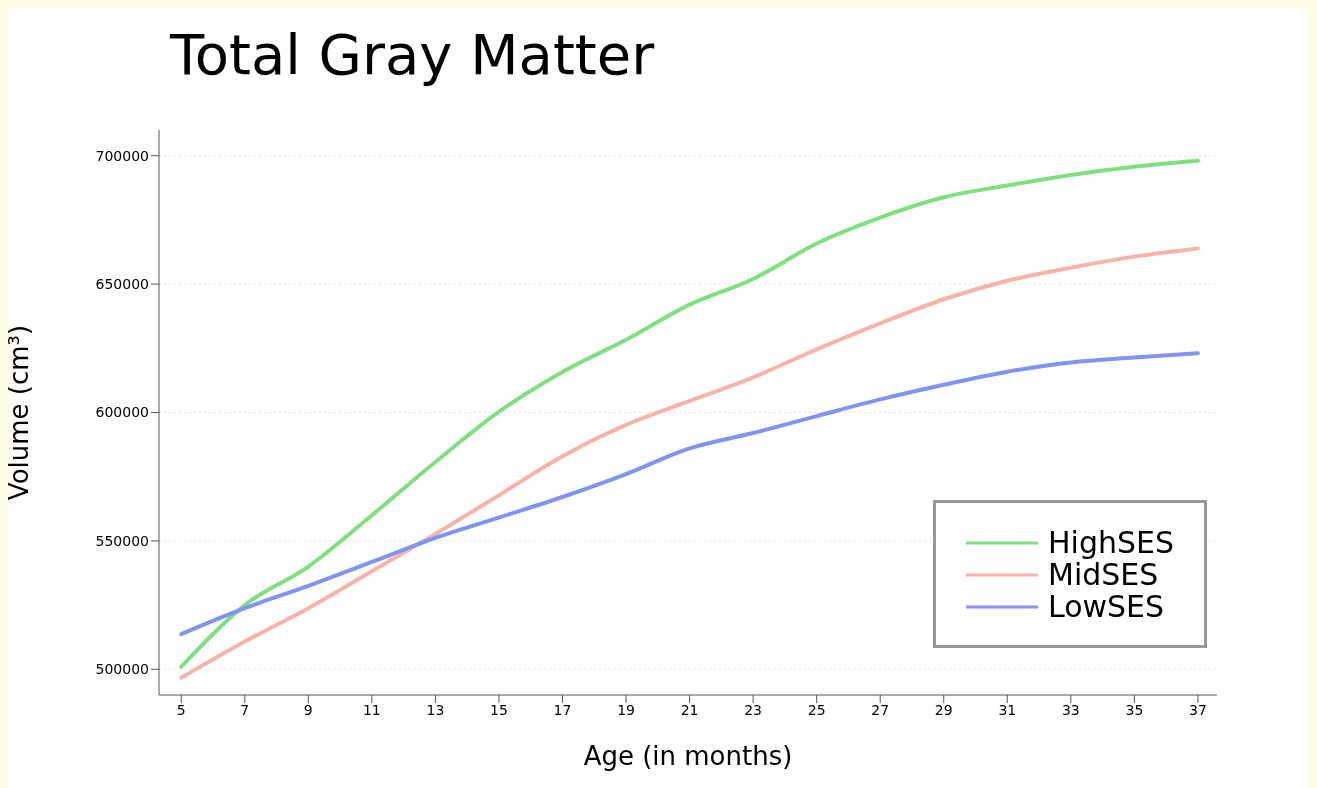  What do you see at coordinates (1007, 709) in the screenshot?
I see `x-tick-label: 31` at bounding box center [1007, 709].